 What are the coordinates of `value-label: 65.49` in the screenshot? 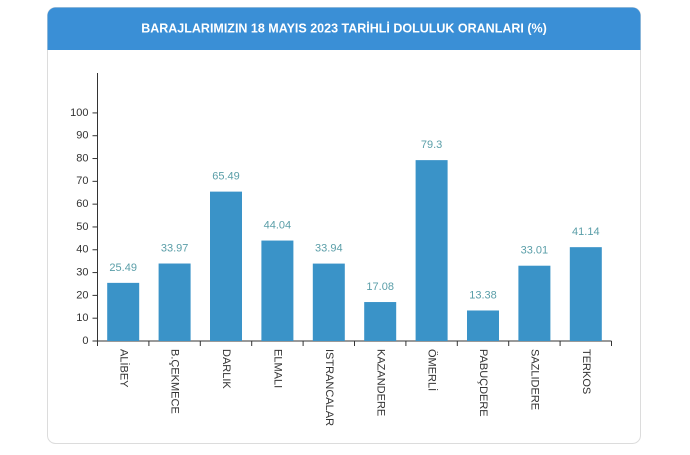 It's located at (226, 177).